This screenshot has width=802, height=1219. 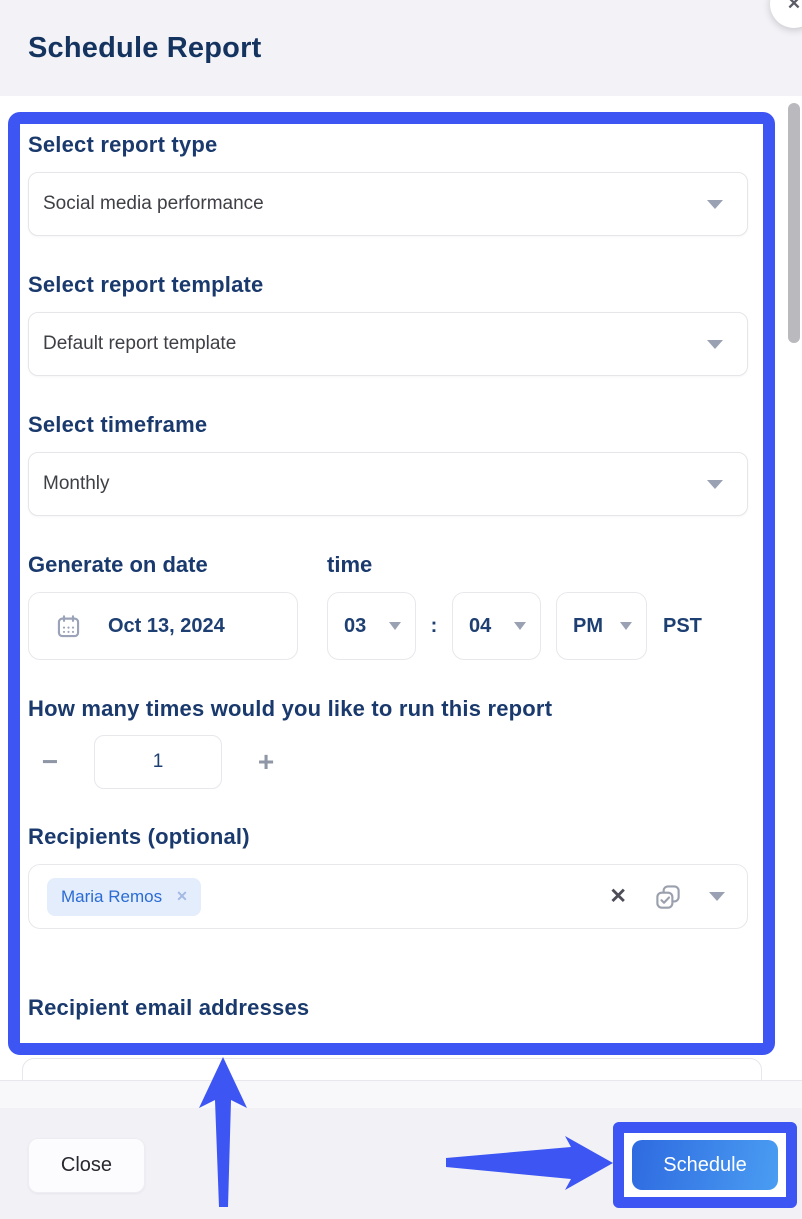 What do you see at coordinates (182, 896) in the screenshot?
I see `tag-remove-icon: ✕` at bounding box center [182, 896].